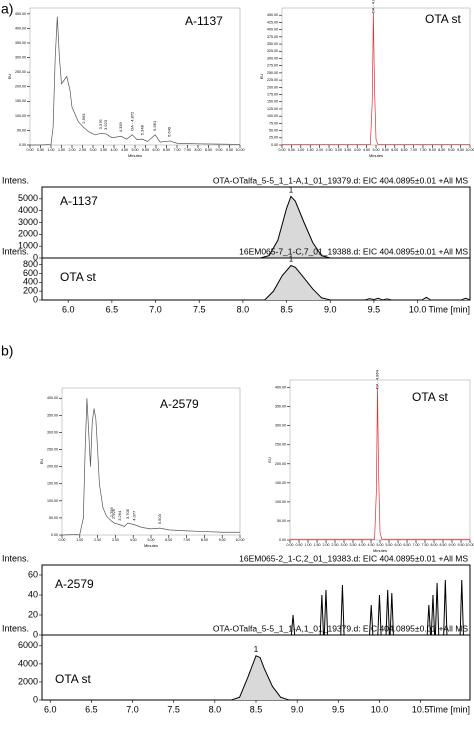  What do you see at coordinates (272, 109) in the screenshot?
I see `y-tick-label: 125.00` at bounding box center [272, 109].